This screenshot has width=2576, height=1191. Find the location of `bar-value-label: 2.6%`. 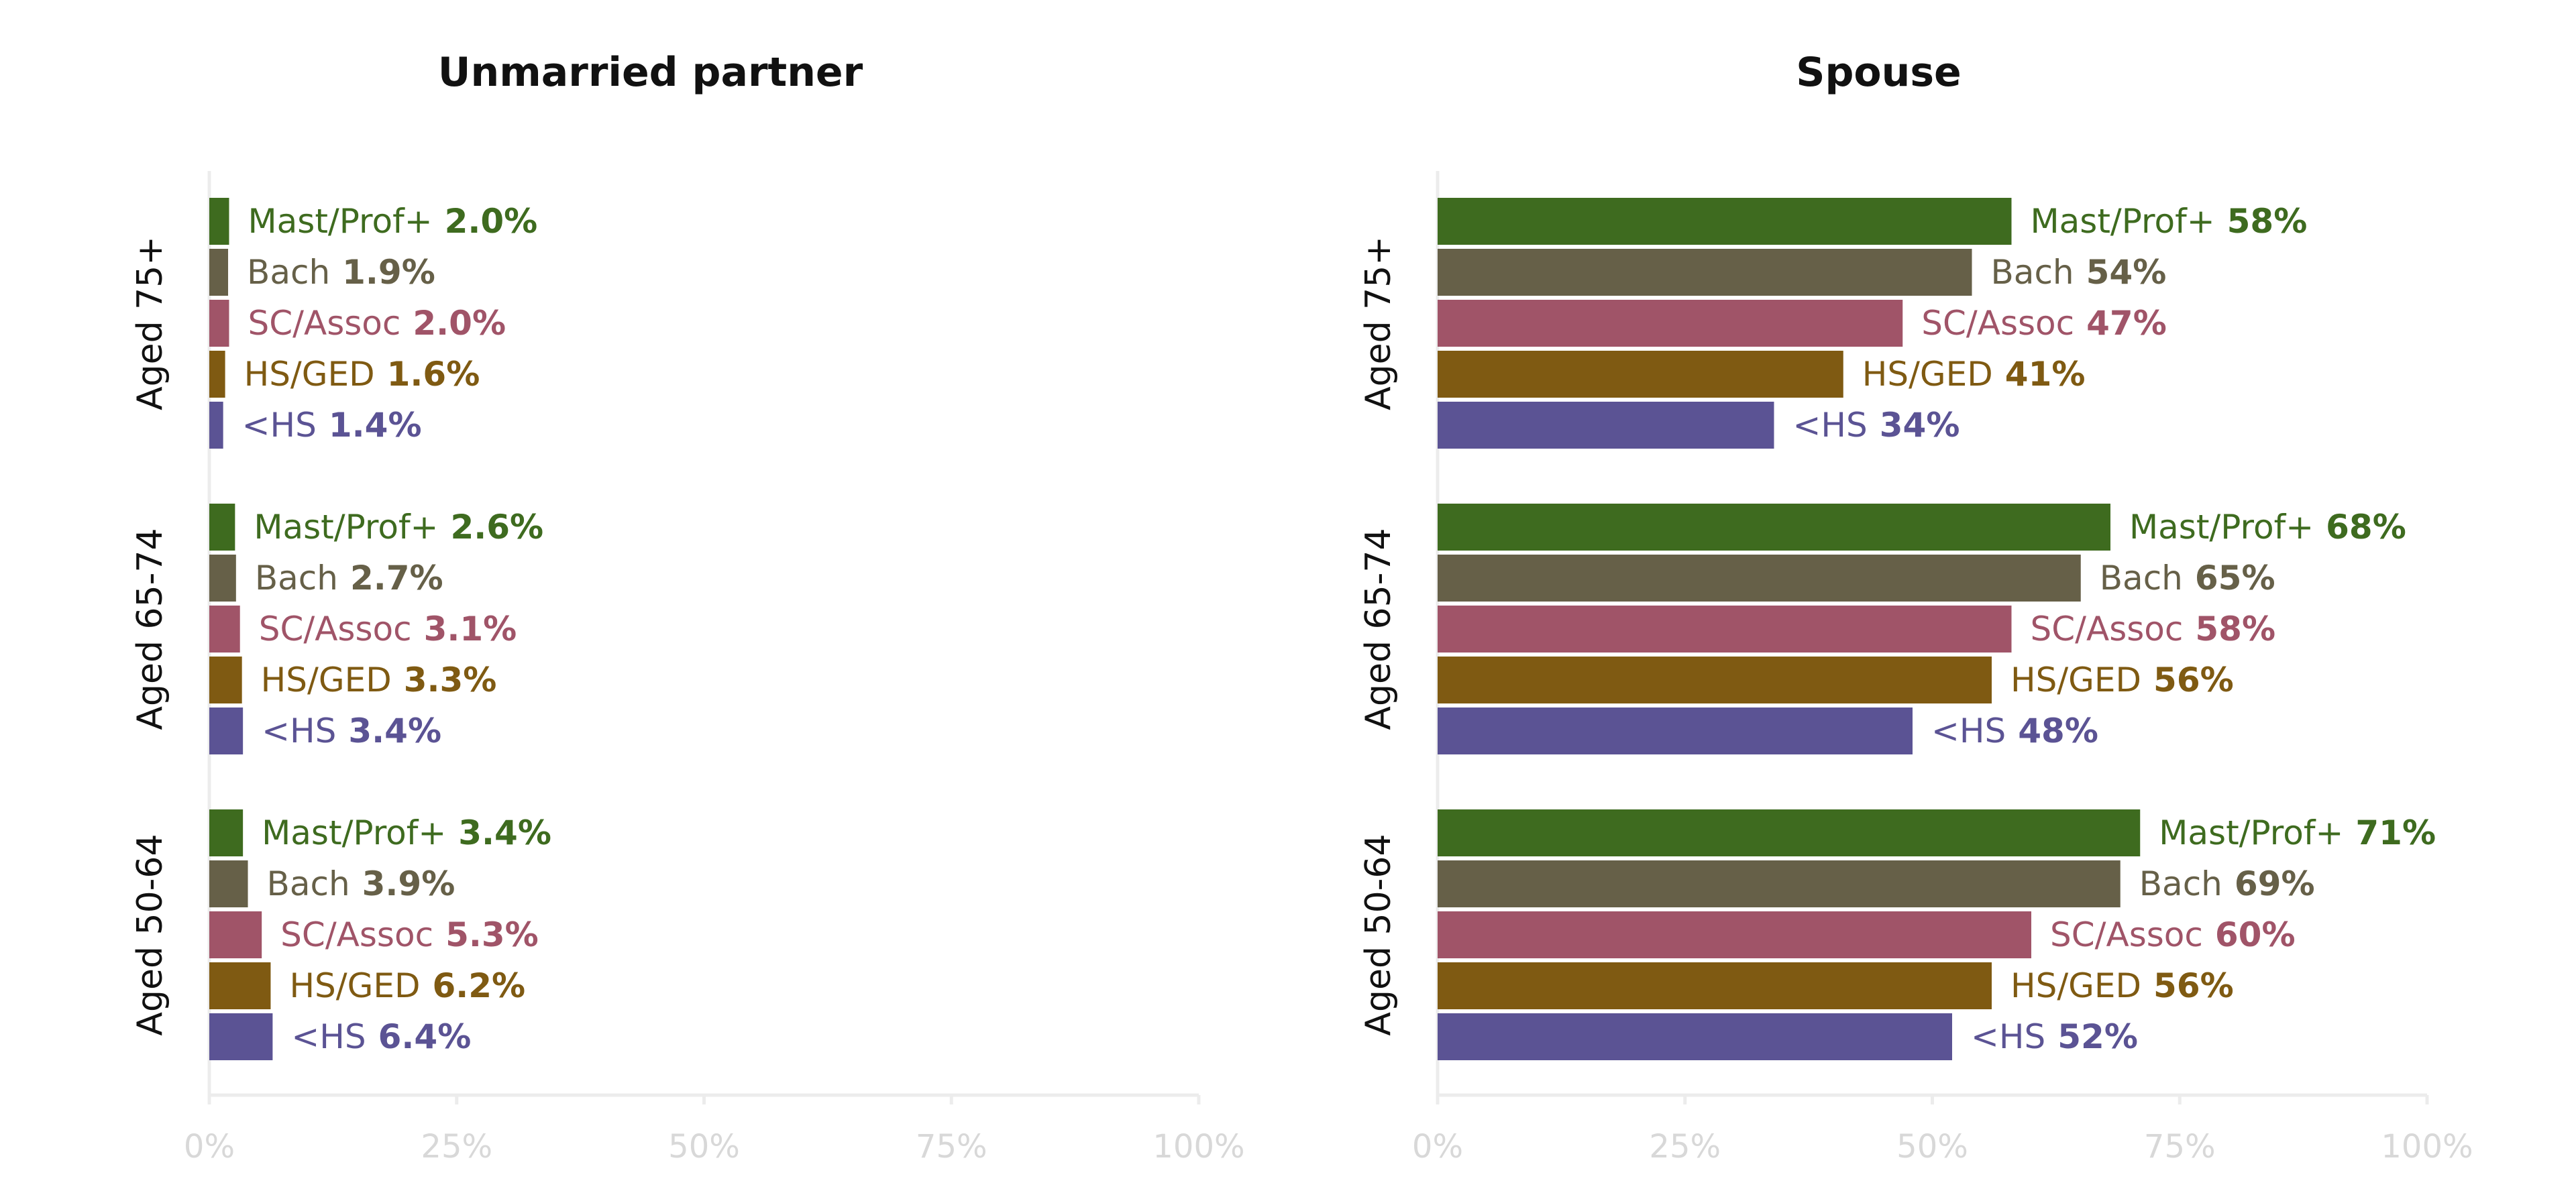

bar-value-label: 2.6% is located at coordinates (496, 528).